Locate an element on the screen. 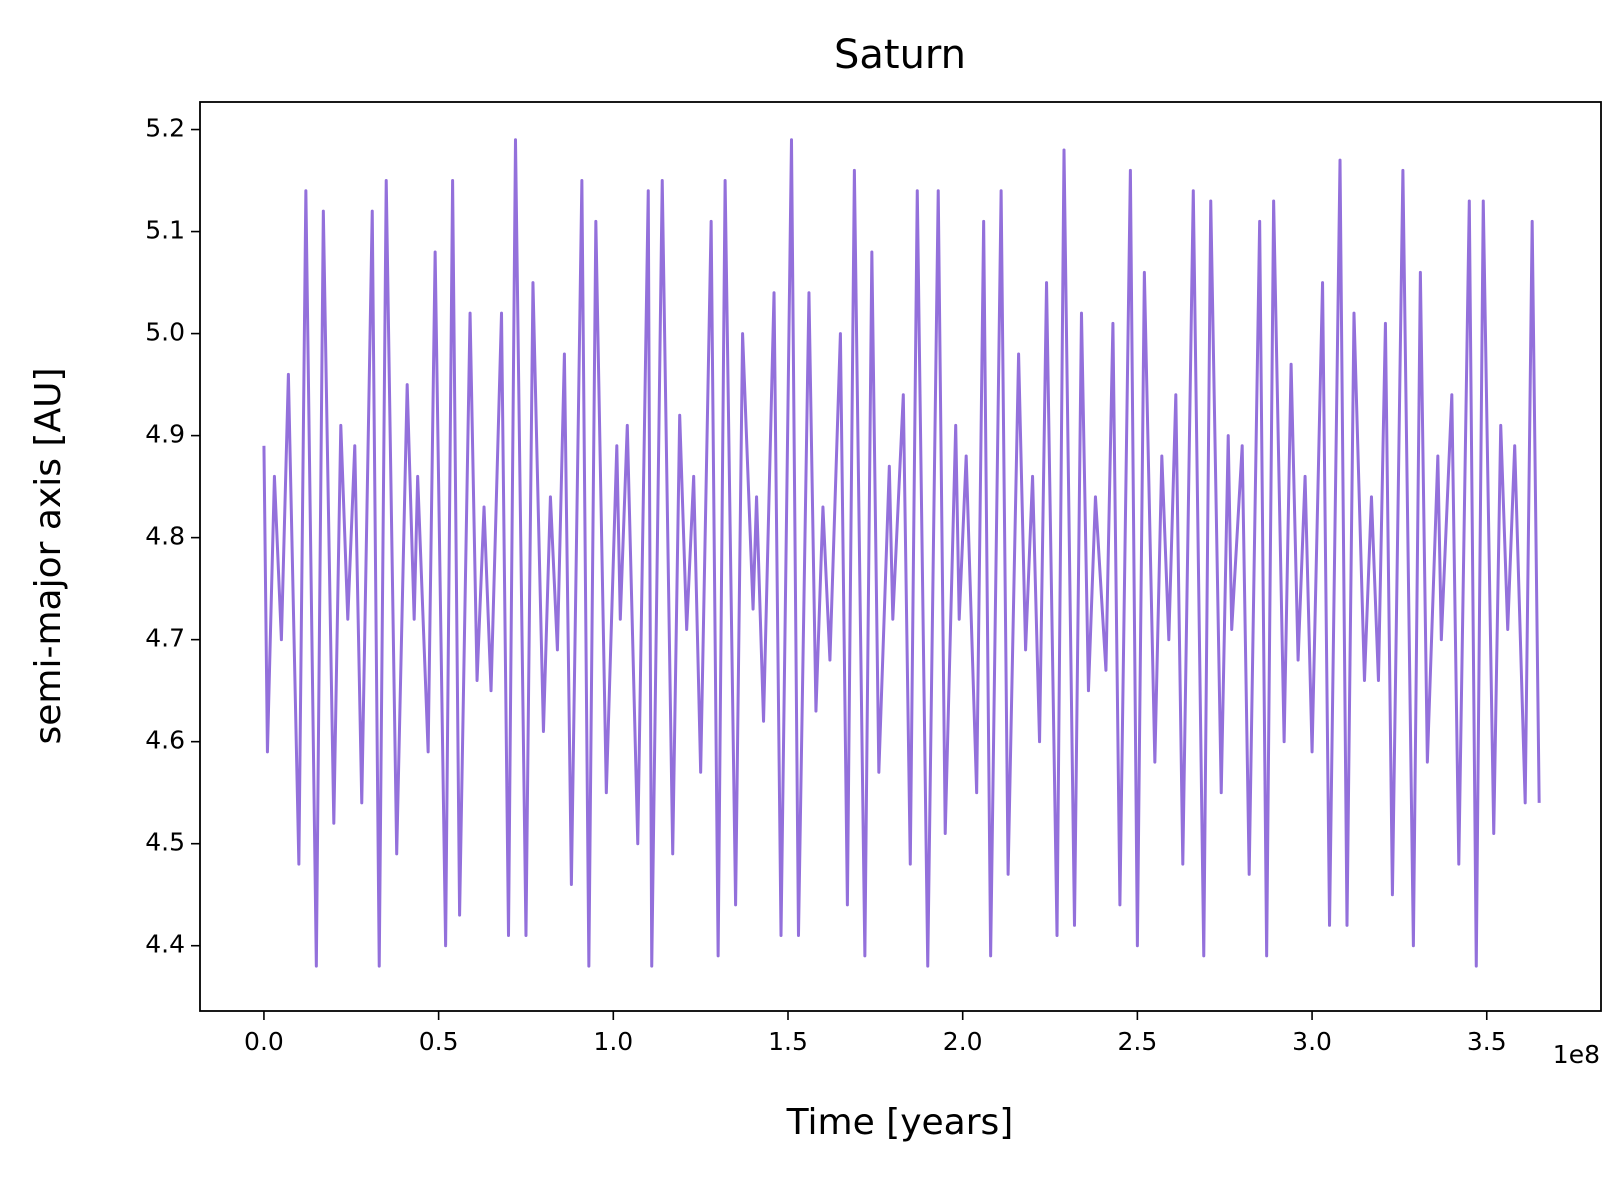 Image resolution: width=1624 pixels, height=1180 pixels. y-tick-label: 4.4 is located at coordinates (165, 944).